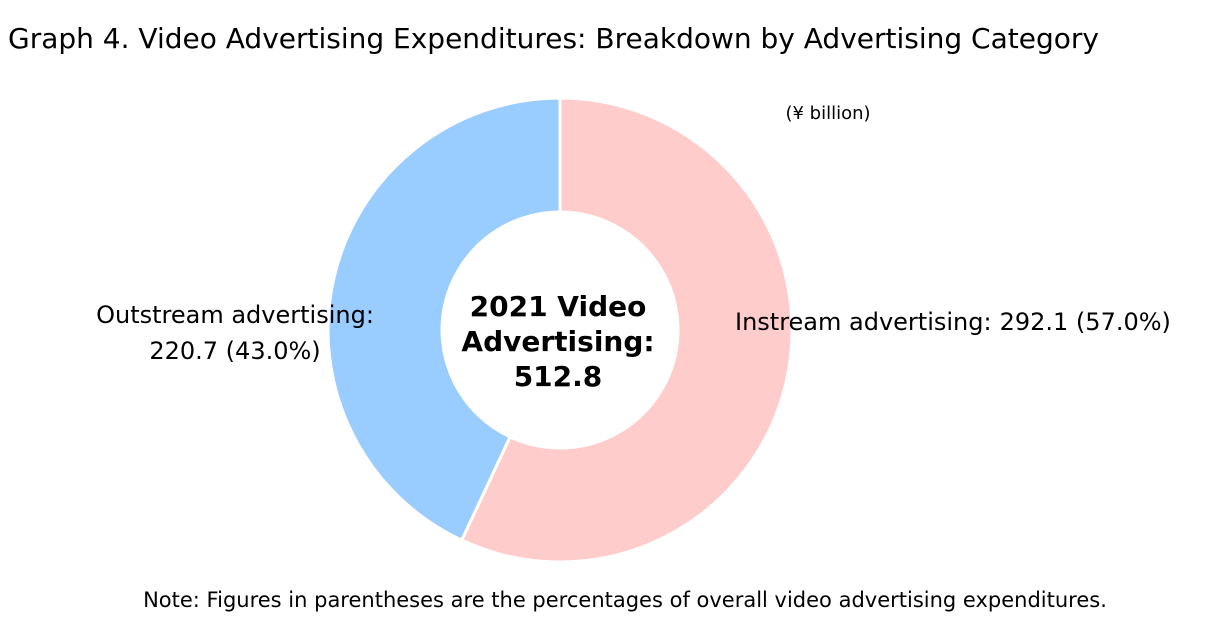 Image resolution: width=1229 pixels, height=630 pixels. What do you see at coordinates (235, 315) in the screenshot?
I see `slice-category: Outstream advertising:` at bounding box center [235, 315].